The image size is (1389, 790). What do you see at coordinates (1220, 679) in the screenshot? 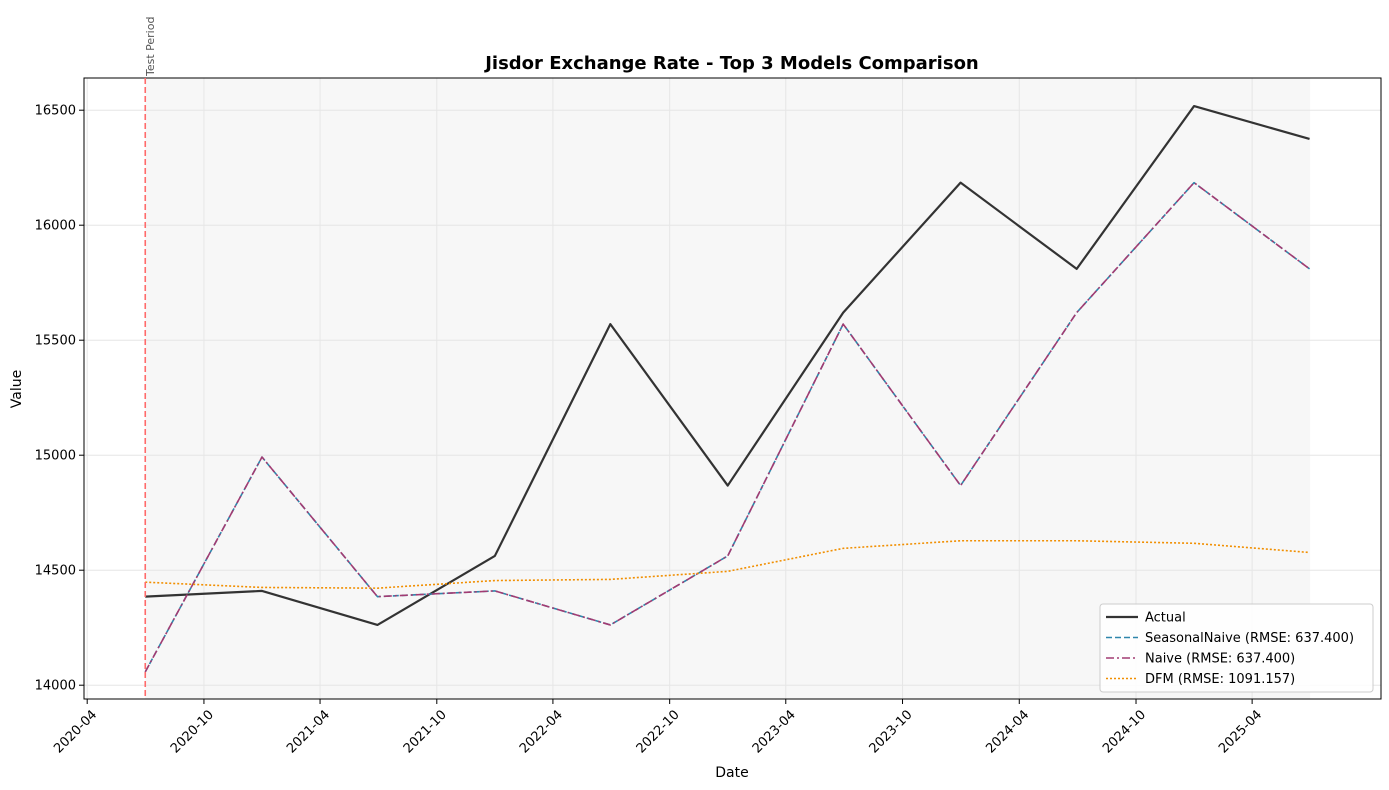
I see `legend-label-3: DFM (RMSE: 1091.157)` at bounding box center [1220, 679].